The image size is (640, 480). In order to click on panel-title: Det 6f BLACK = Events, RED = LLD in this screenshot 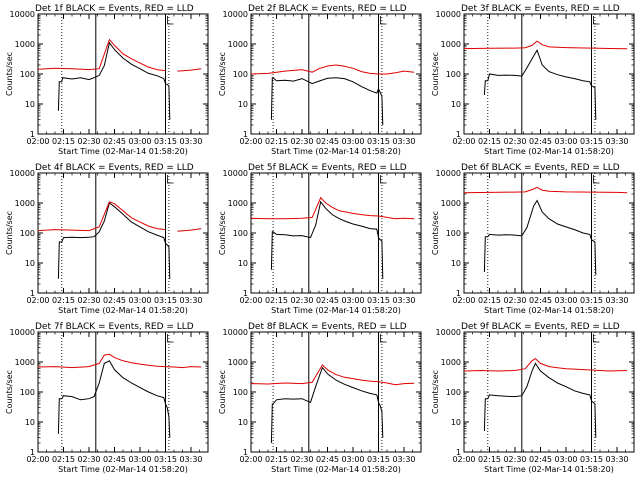, I will do `click(540, 168)`.